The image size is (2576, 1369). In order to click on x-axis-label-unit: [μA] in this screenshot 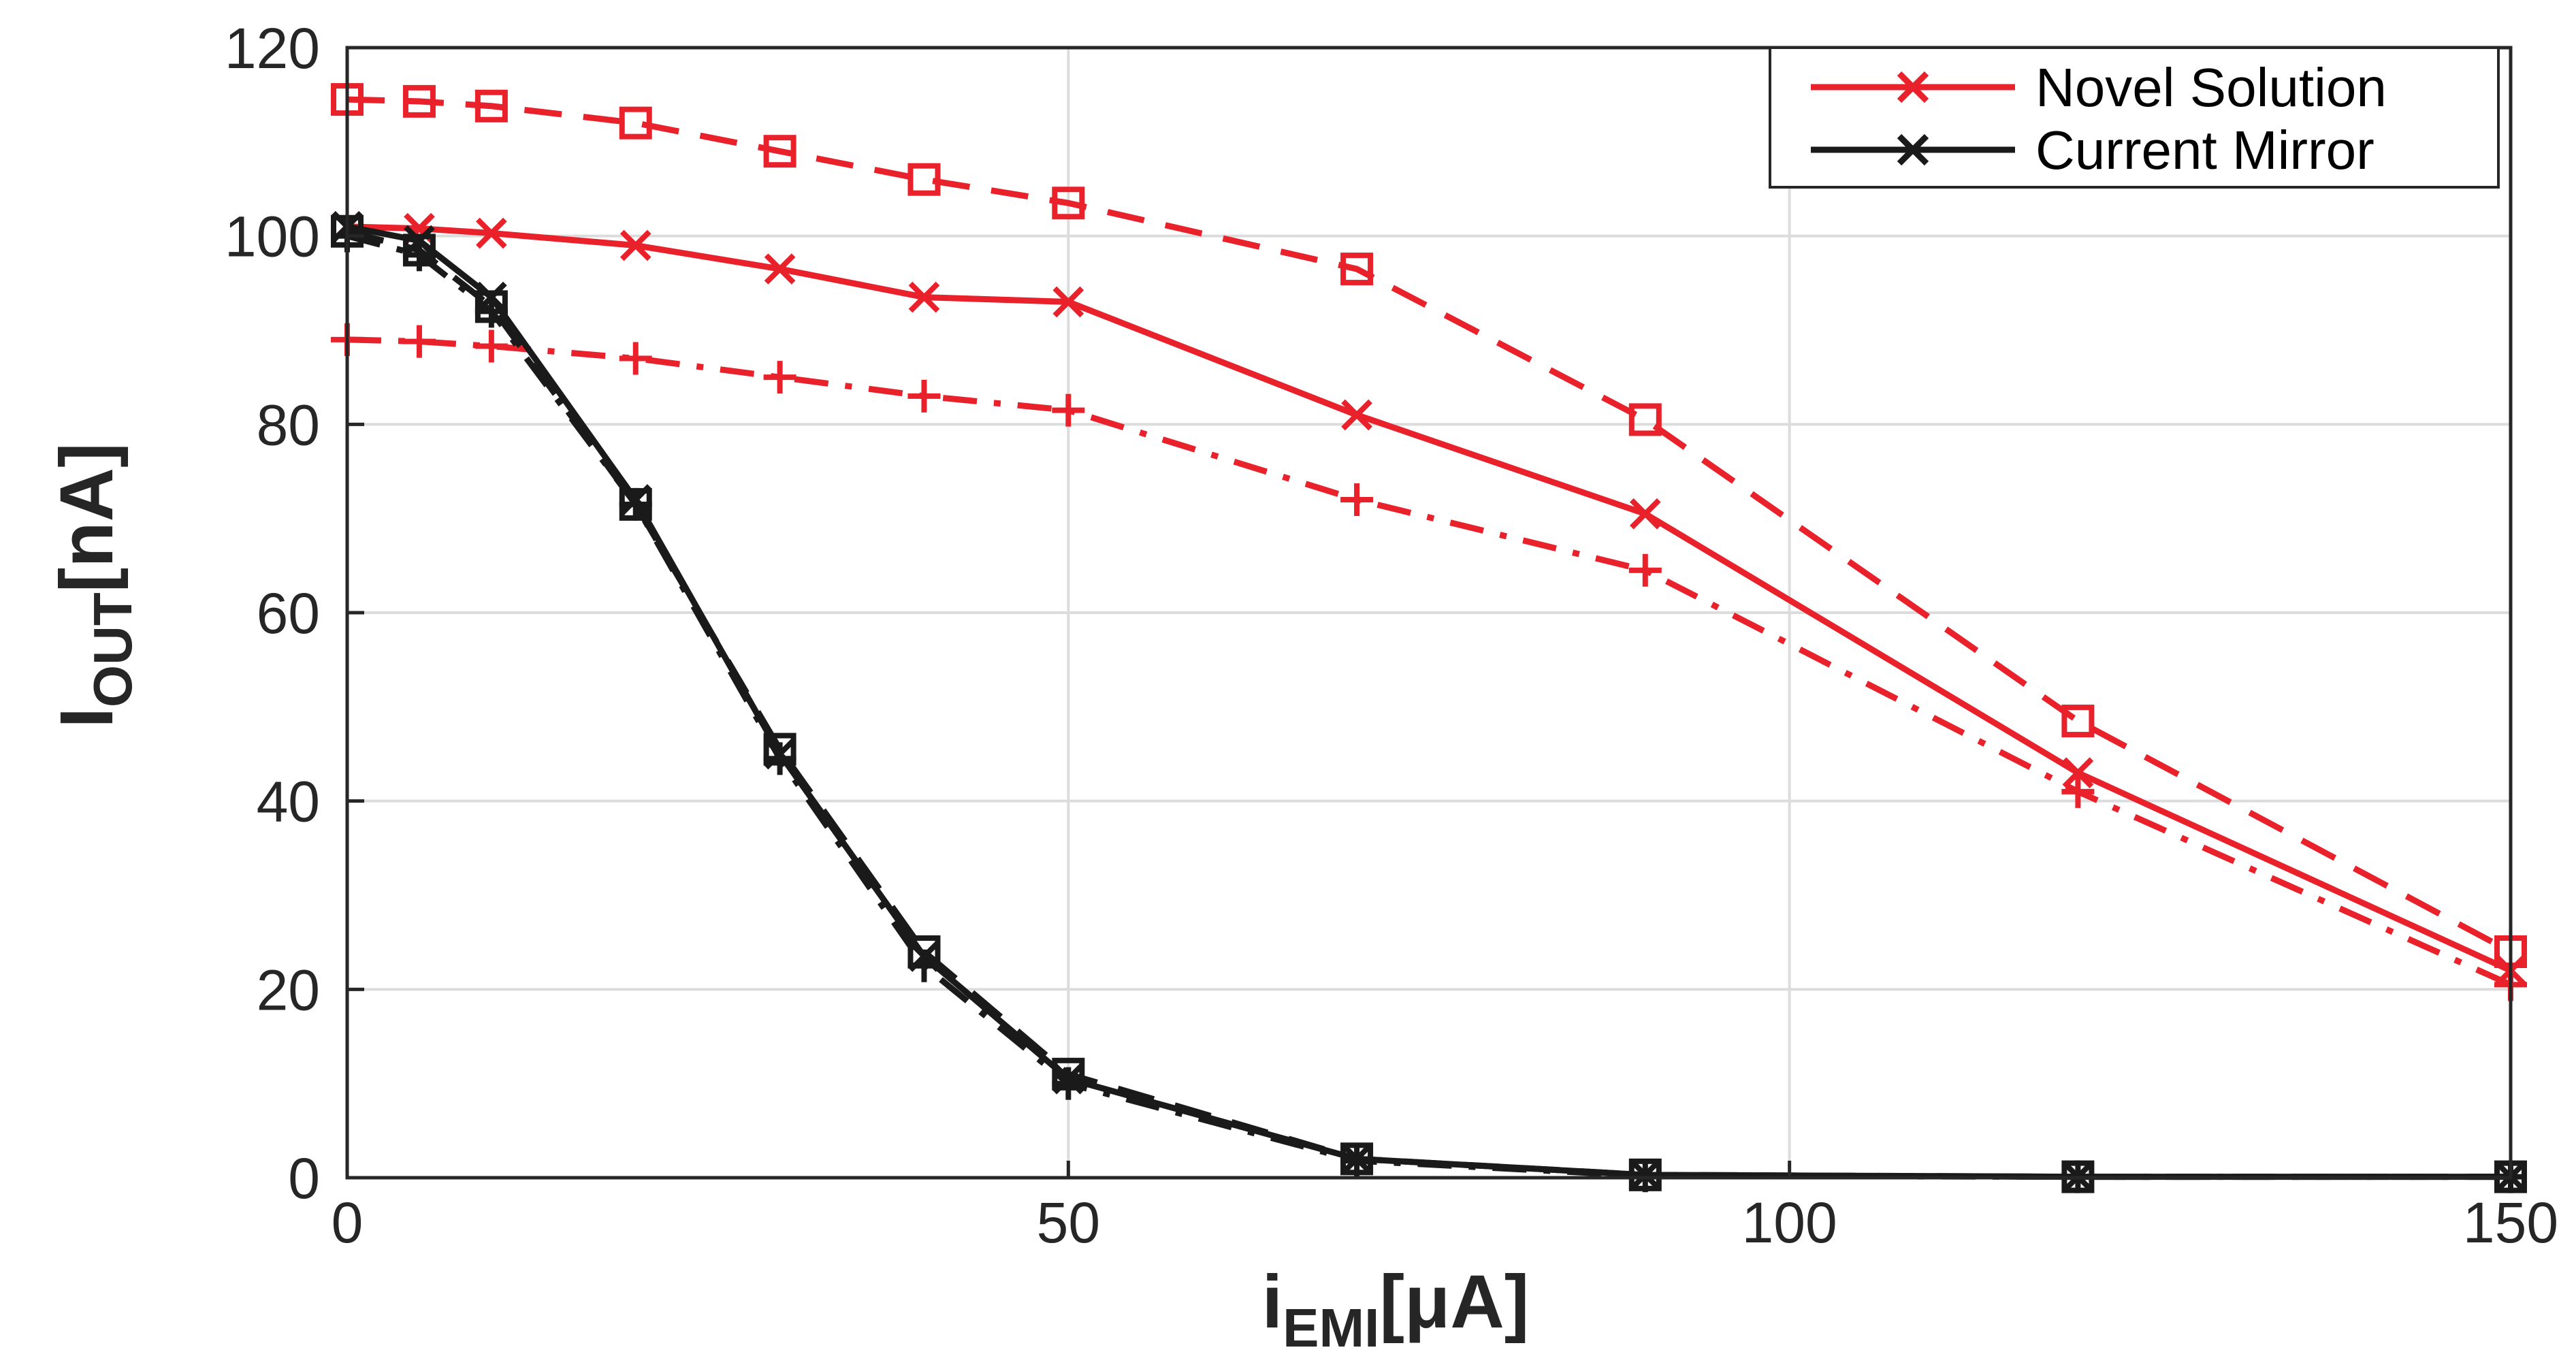, I will do `click(1454, 1302)`.